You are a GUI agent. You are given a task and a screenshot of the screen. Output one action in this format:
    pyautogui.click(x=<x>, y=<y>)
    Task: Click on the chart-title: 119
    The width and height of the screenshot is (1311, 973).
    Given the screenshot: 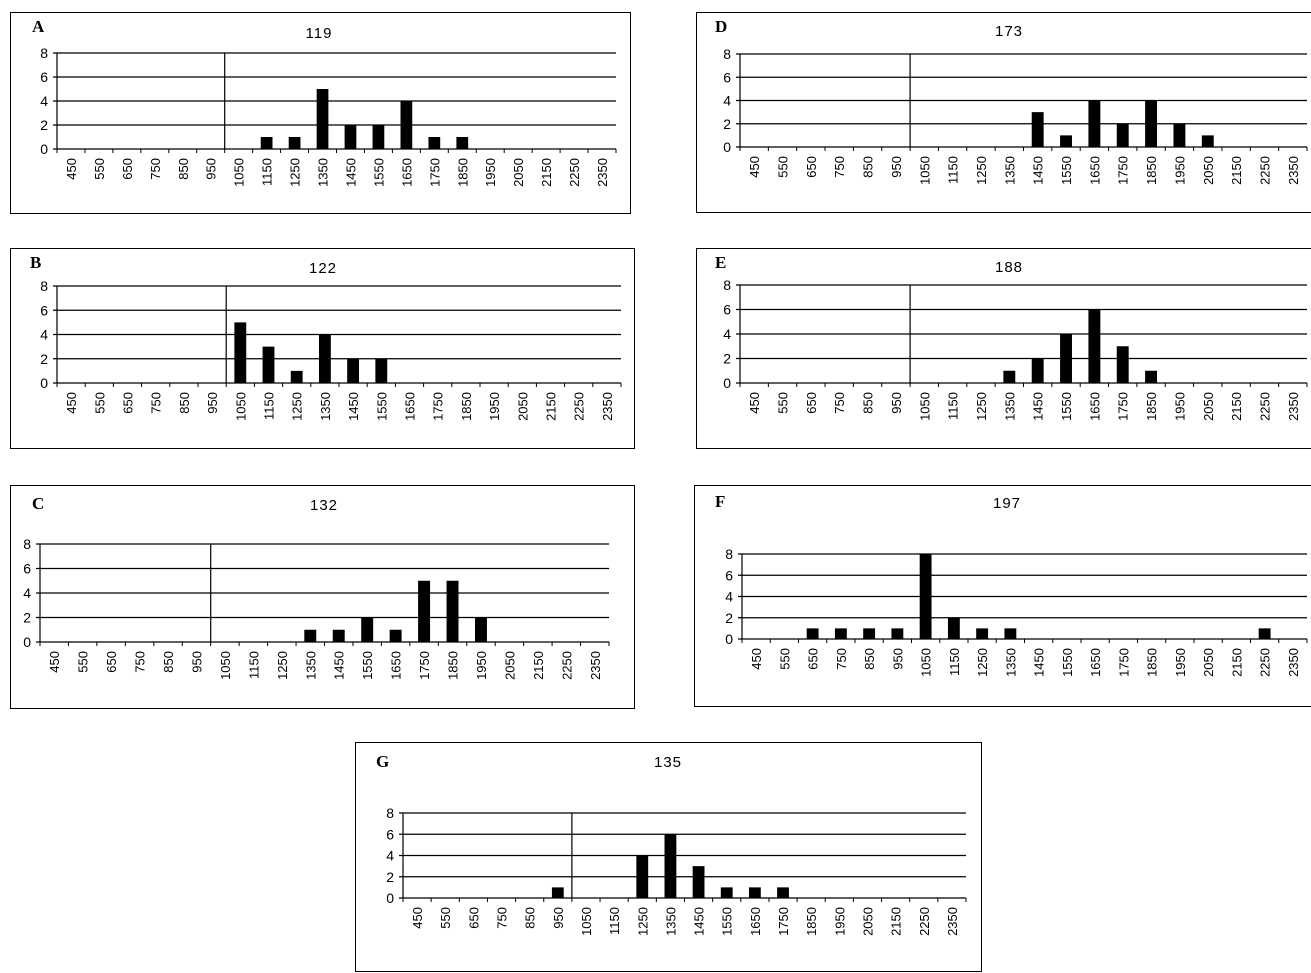 What is the action you would take?
    pyautogui.click(x=319, y=33)
    